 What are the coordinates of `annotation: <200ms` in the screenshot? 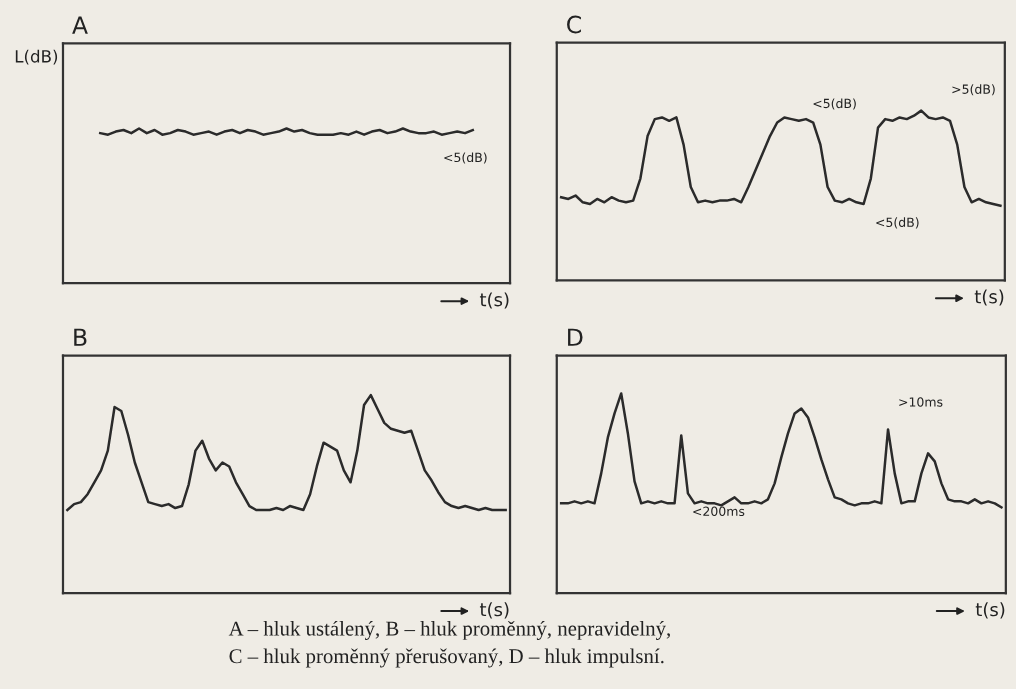 It's located at (719, 511).